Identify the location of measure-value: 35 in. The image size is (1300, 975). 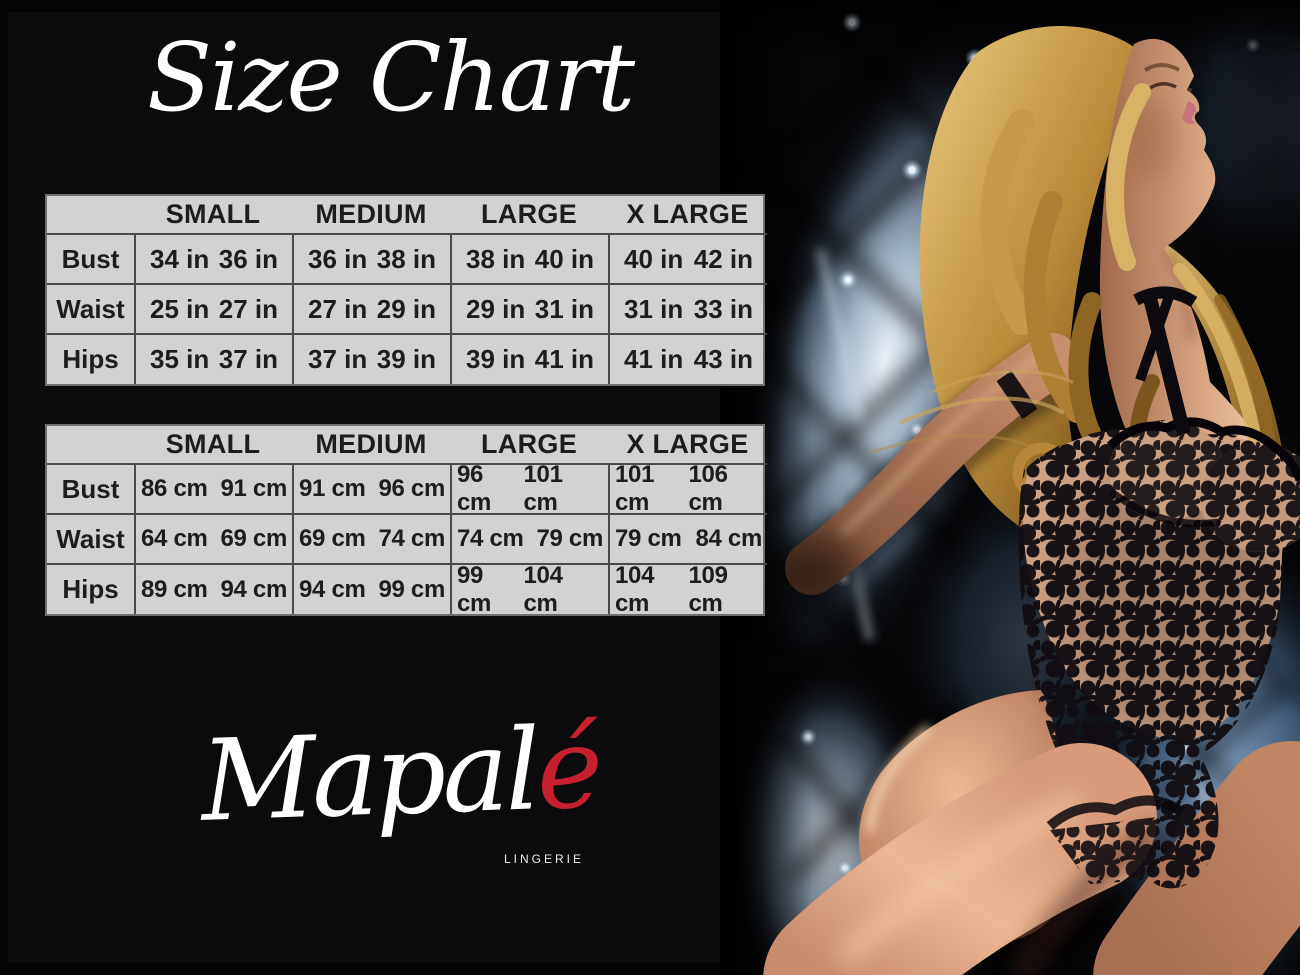
(180, 359).